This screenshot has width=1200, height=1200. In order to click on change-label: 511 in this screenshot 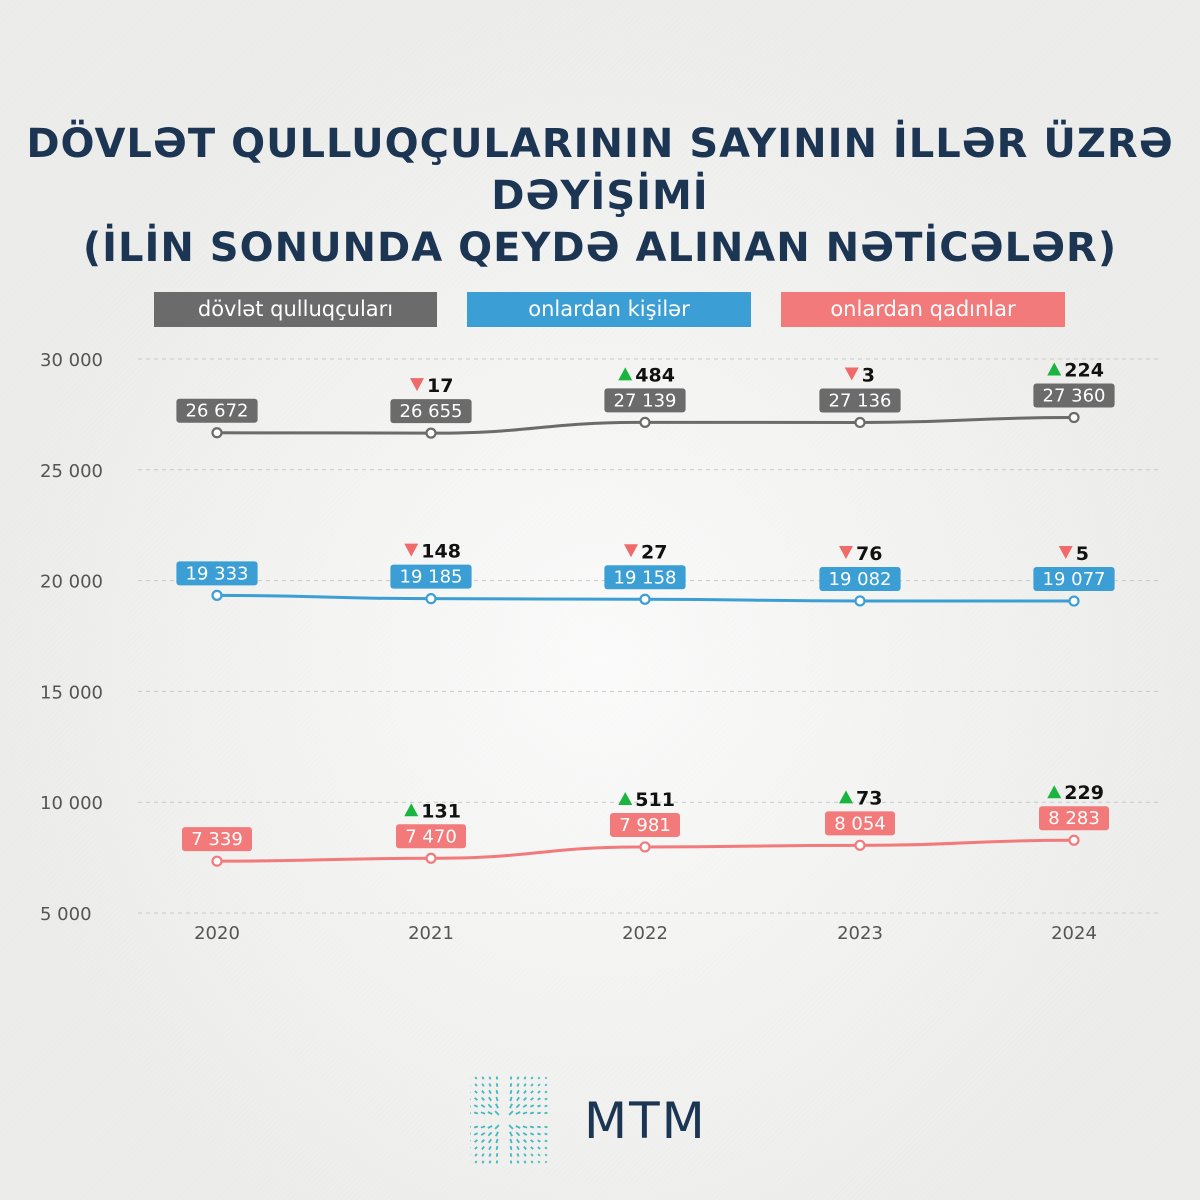, I will do `click(655, 800)`.